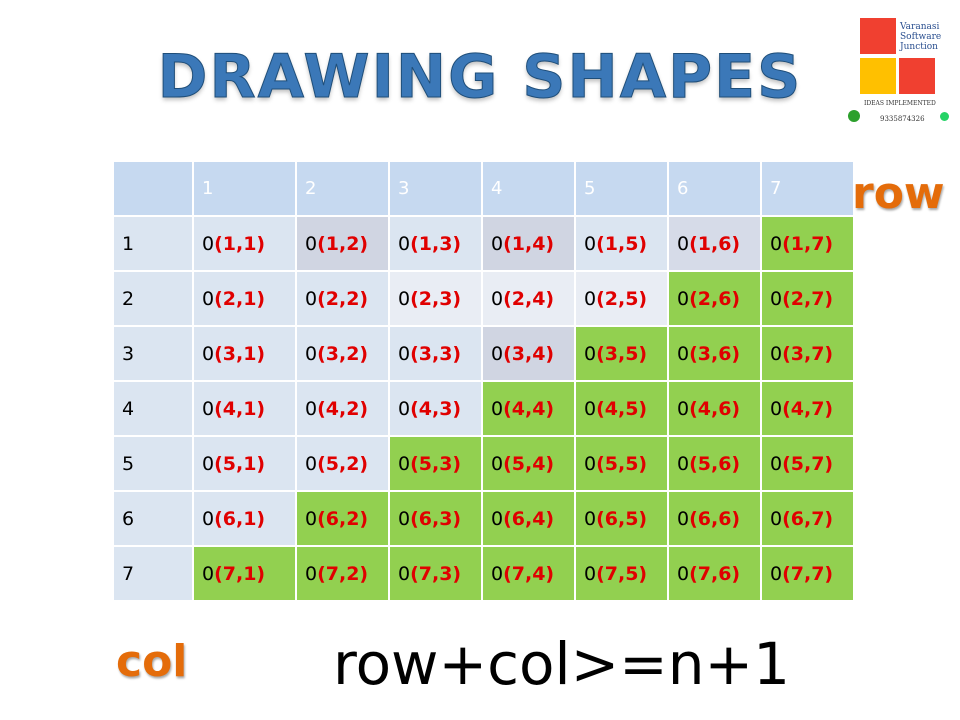 The height and width of the screenshot is (720, 960). Describe the element at coordinates (342, 243) in the screenshot. I see `cell: 0(1,2)` at that location.